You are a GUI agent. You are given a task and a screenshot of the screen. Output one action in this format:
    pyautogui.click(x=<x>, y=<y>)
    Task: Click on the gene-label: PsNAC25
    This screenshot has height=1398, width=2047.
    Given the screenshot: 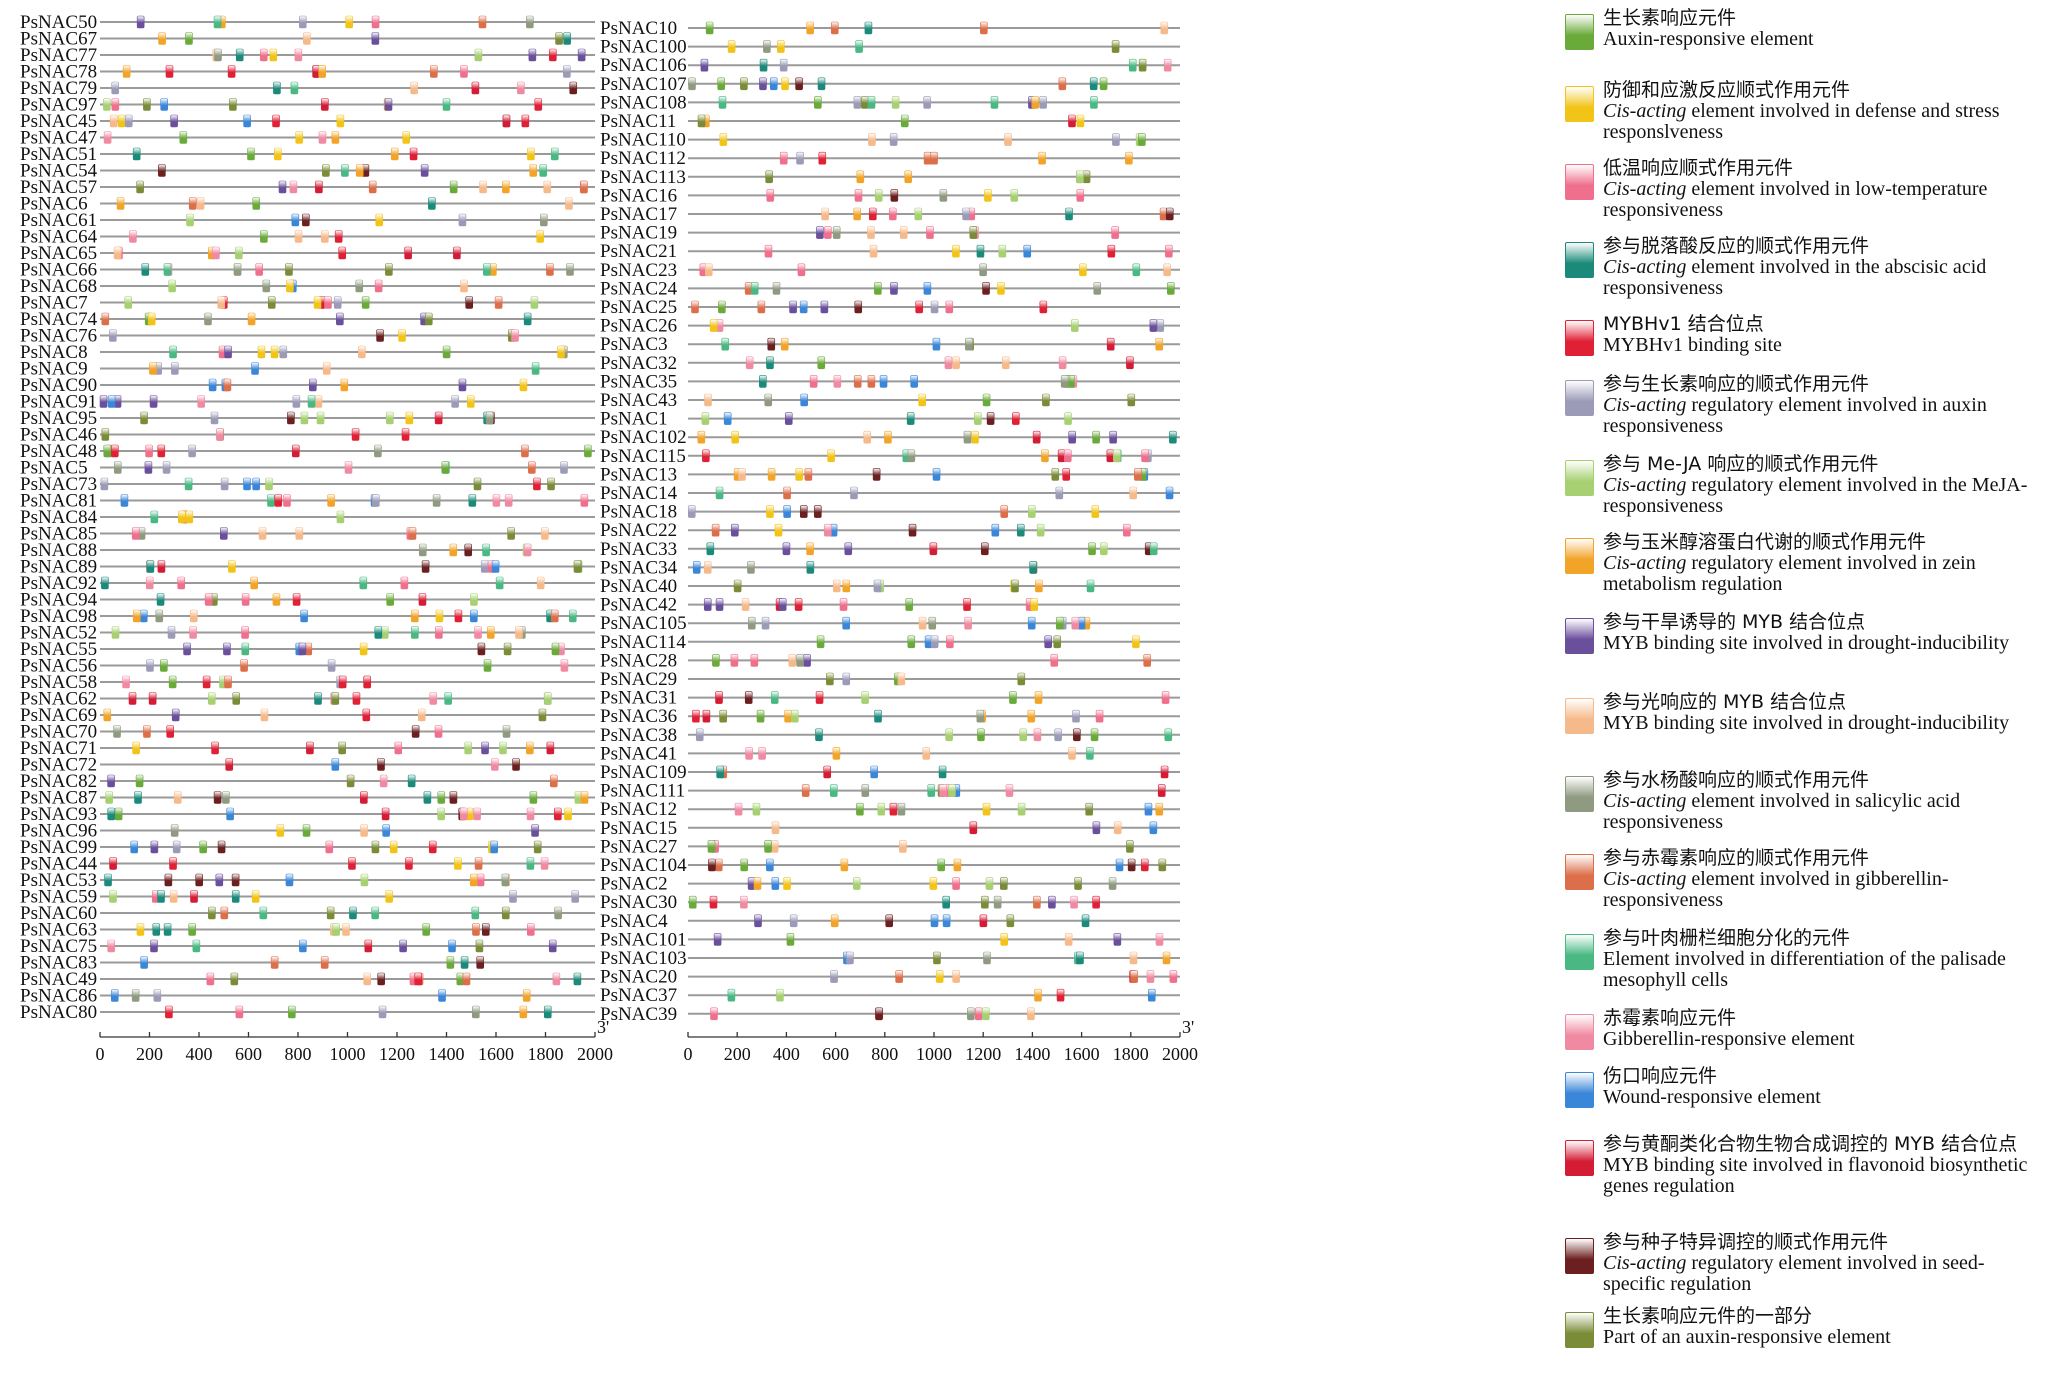 What is the action you would take?
    pyautogui.click(x=638, y=307)
    